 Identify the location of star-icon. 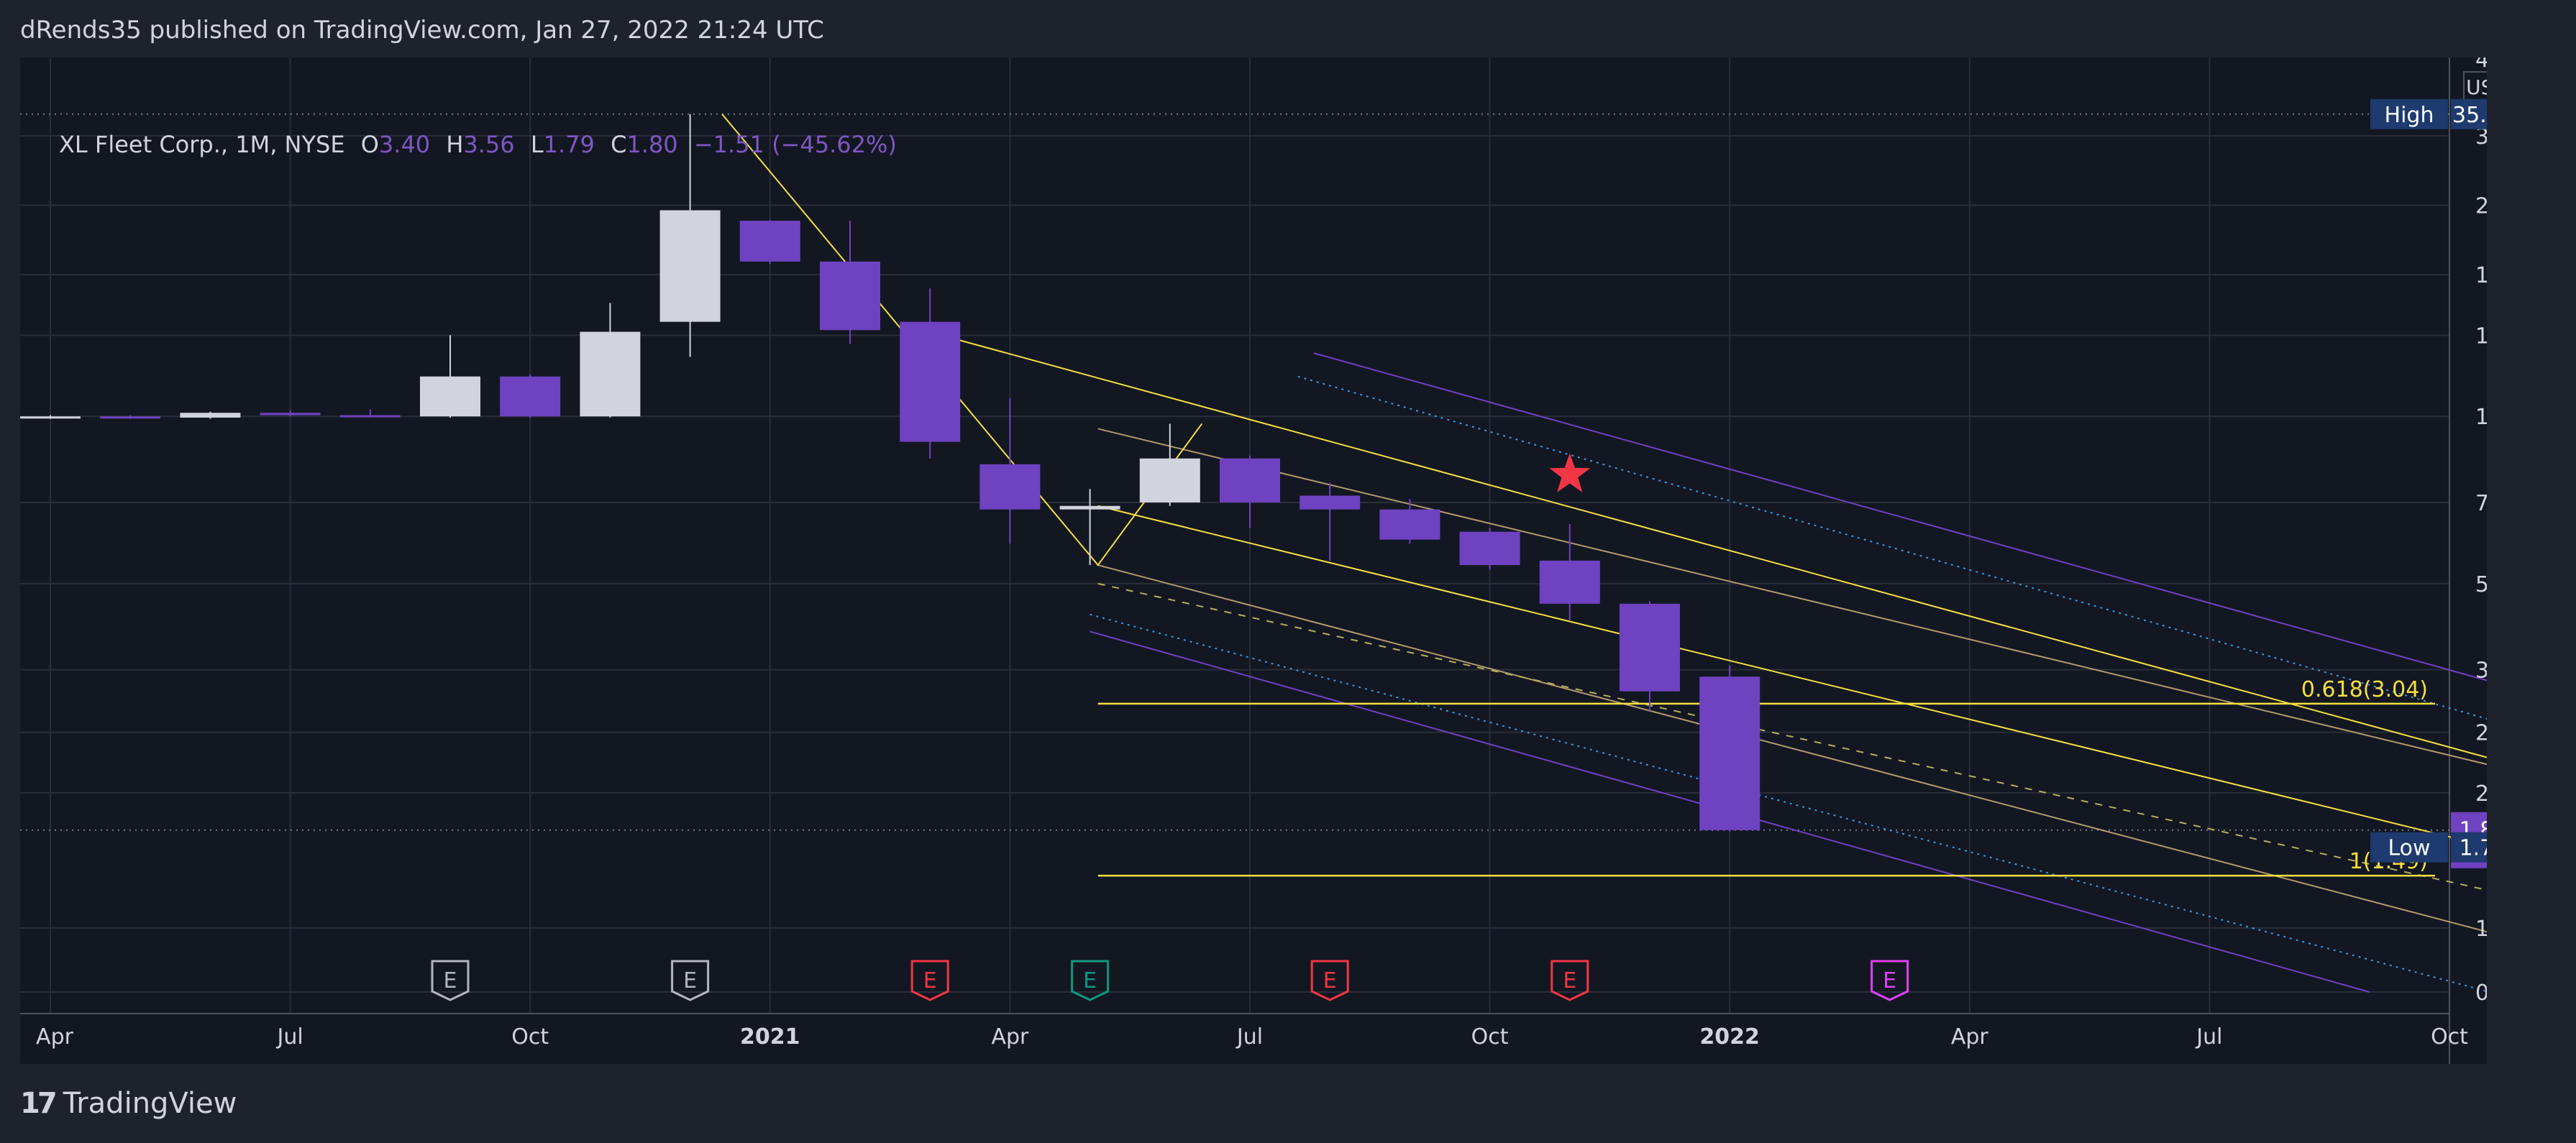
(1570, 472).